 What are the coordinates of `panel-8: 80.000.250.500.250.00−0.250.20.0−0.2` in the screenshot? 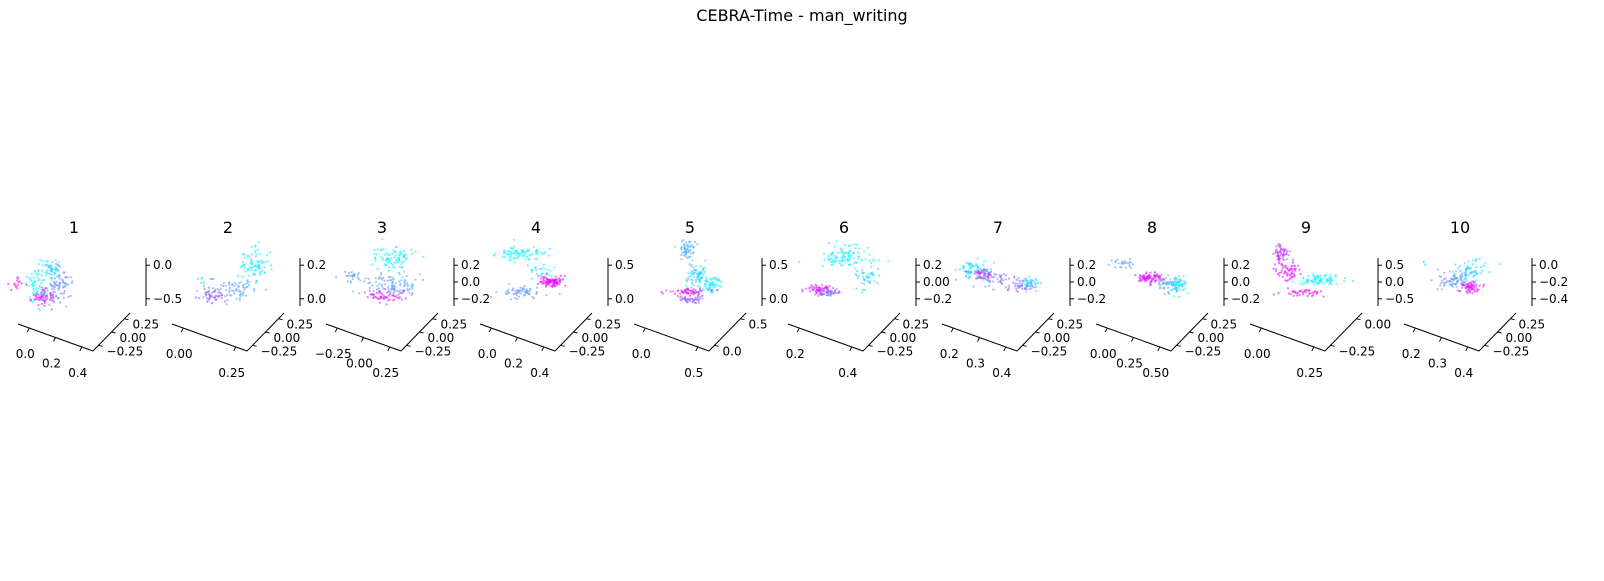 It's located at (1175, 299).